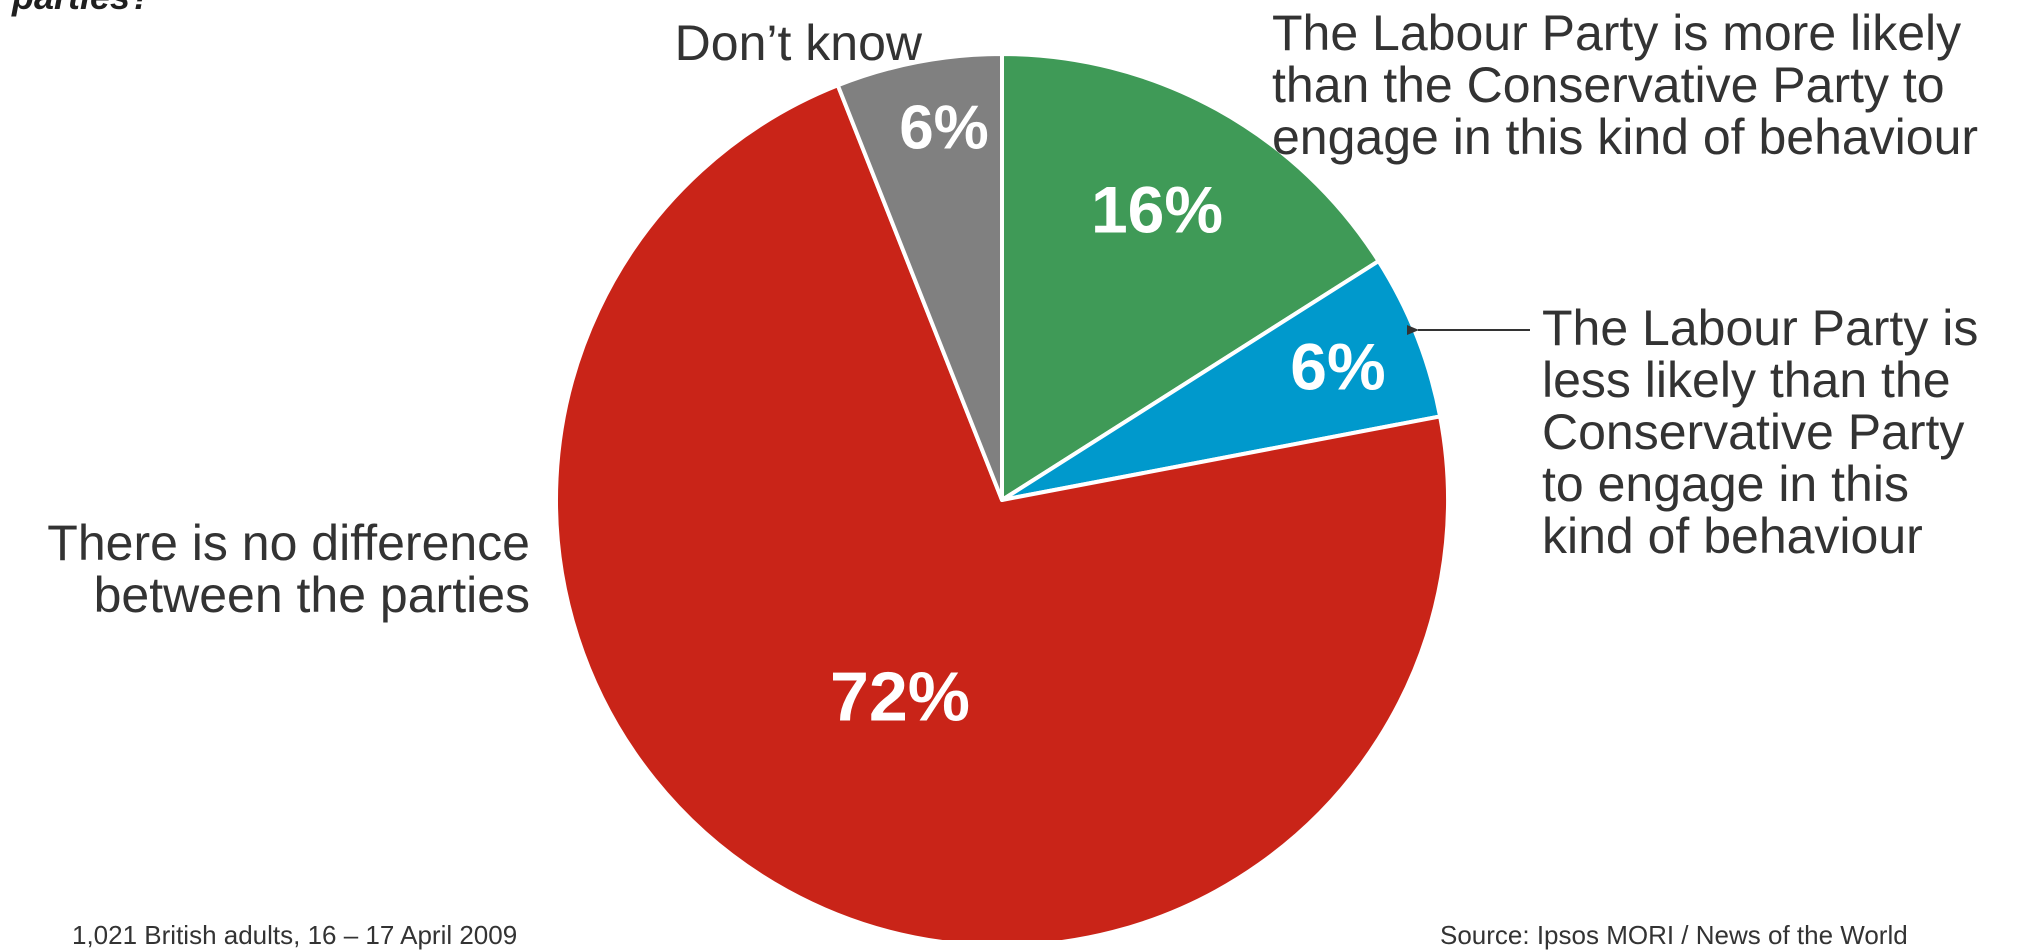 The width and height of the screenshot is (2024, 951). I want to click on slice-category-label-4: Don’t know, so click(799, 43).